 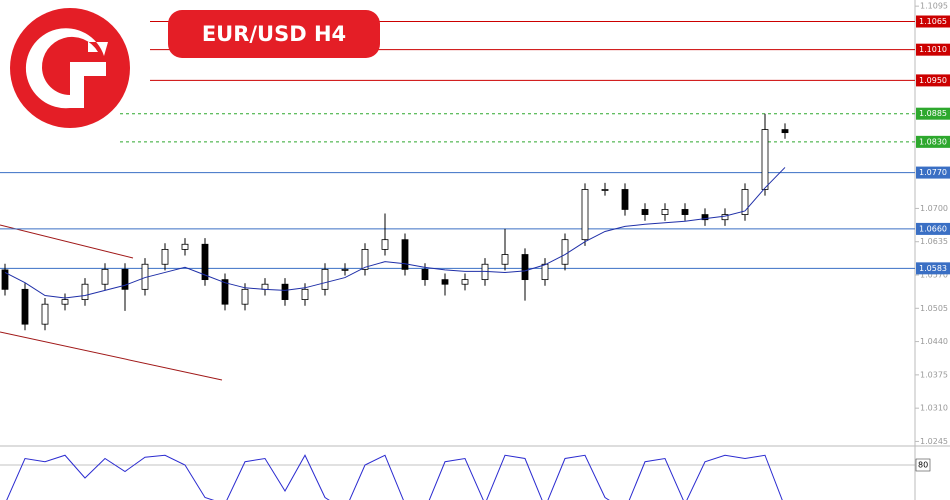 I want to click on title-chip, so click(x=274, y=34).